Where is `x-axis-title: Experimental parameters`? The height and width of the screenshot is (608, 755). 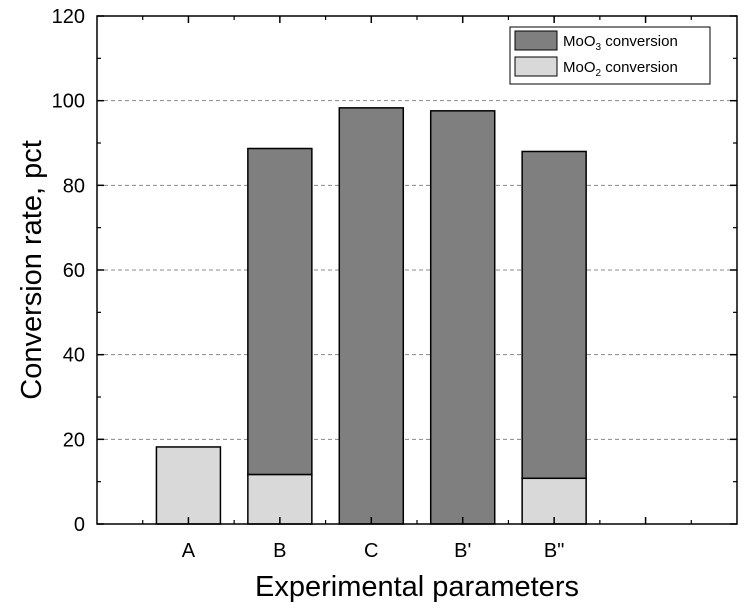
x-axis-title: Experimental parameters is located at coordinates (417, 587).